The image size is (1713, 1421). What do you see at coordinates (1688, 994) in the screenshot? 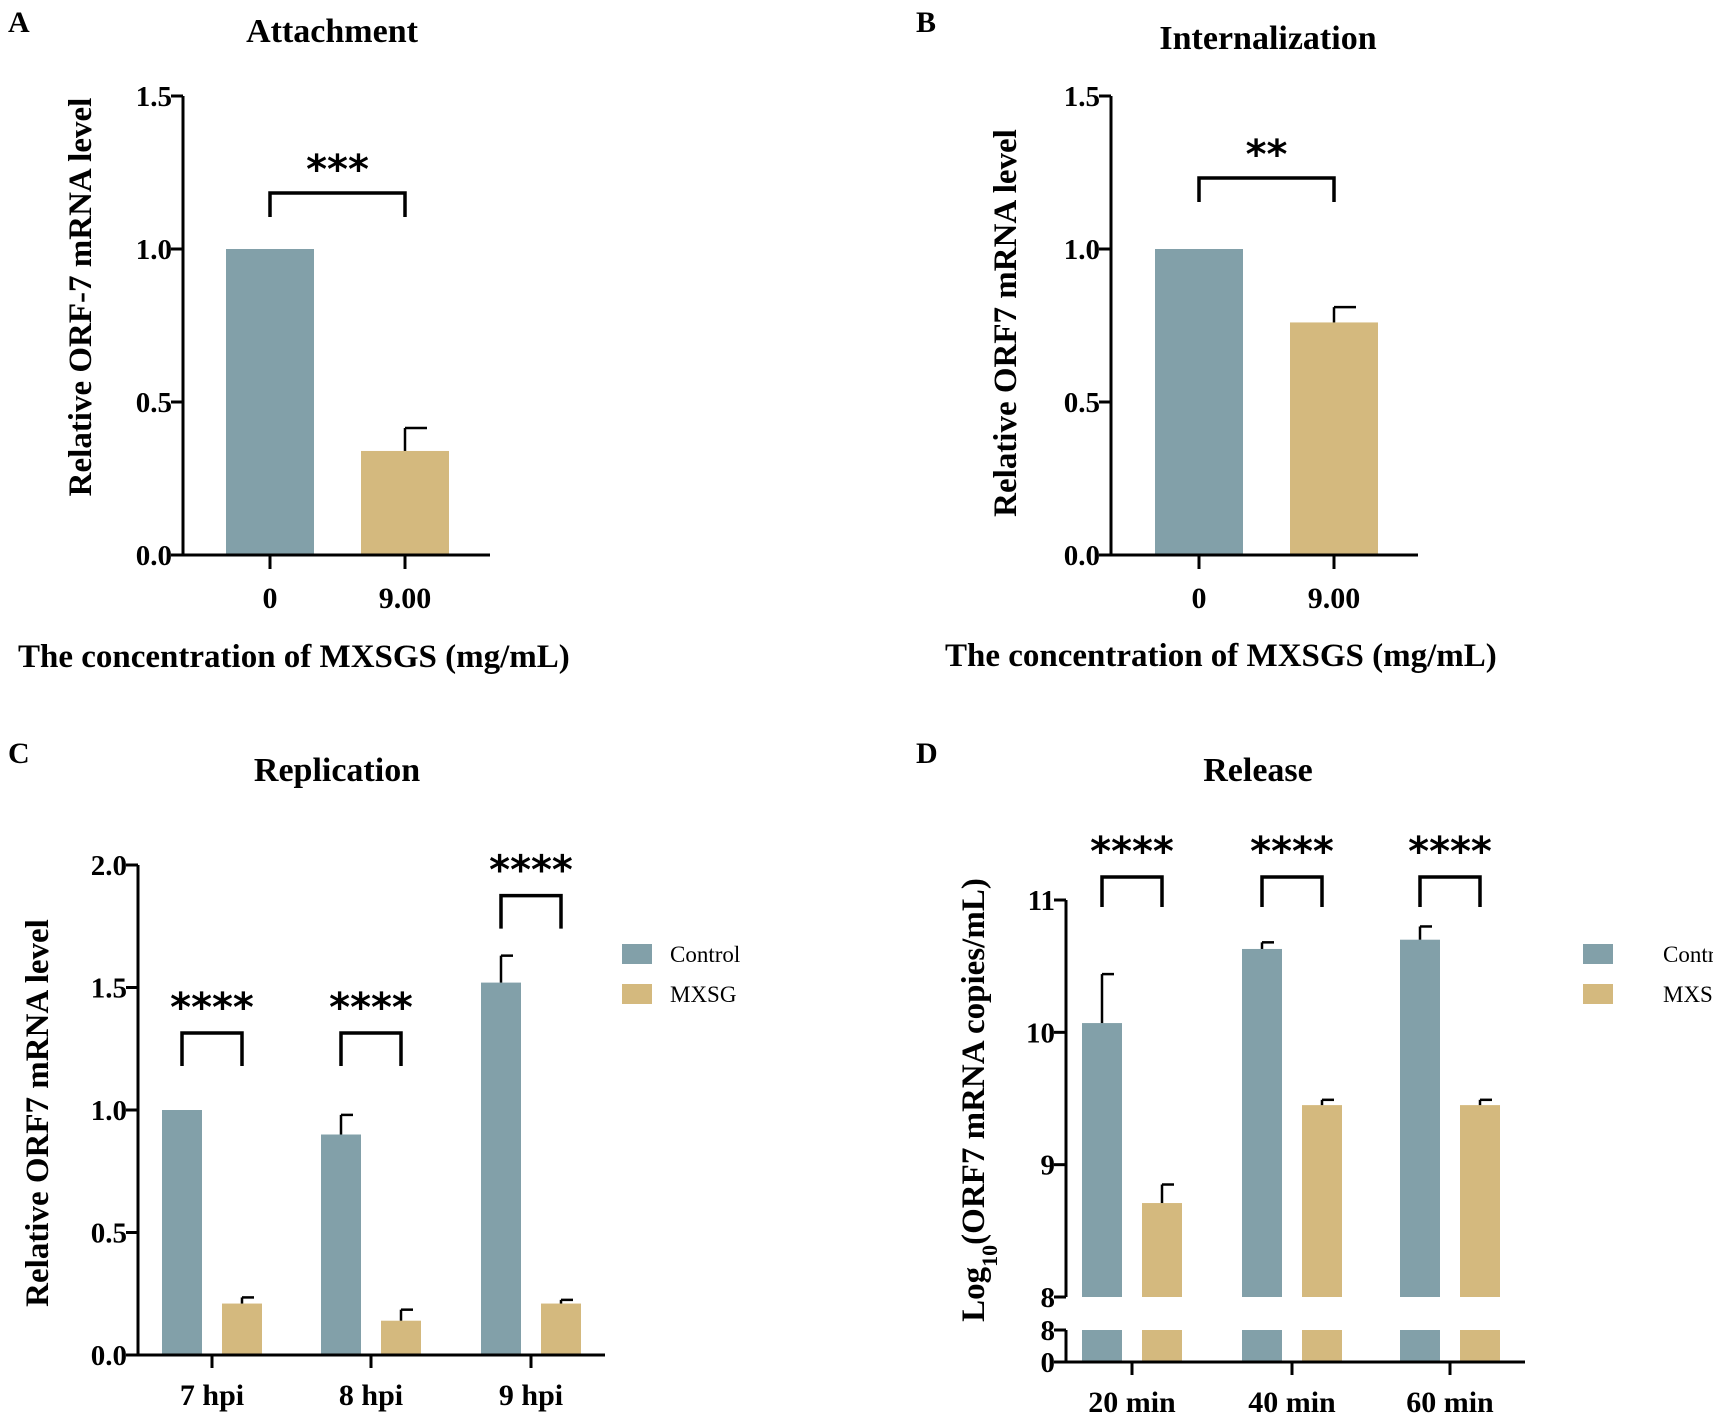
I see `legend-label-mxsg-d: MXSG` at bounding box center [1688, 994].